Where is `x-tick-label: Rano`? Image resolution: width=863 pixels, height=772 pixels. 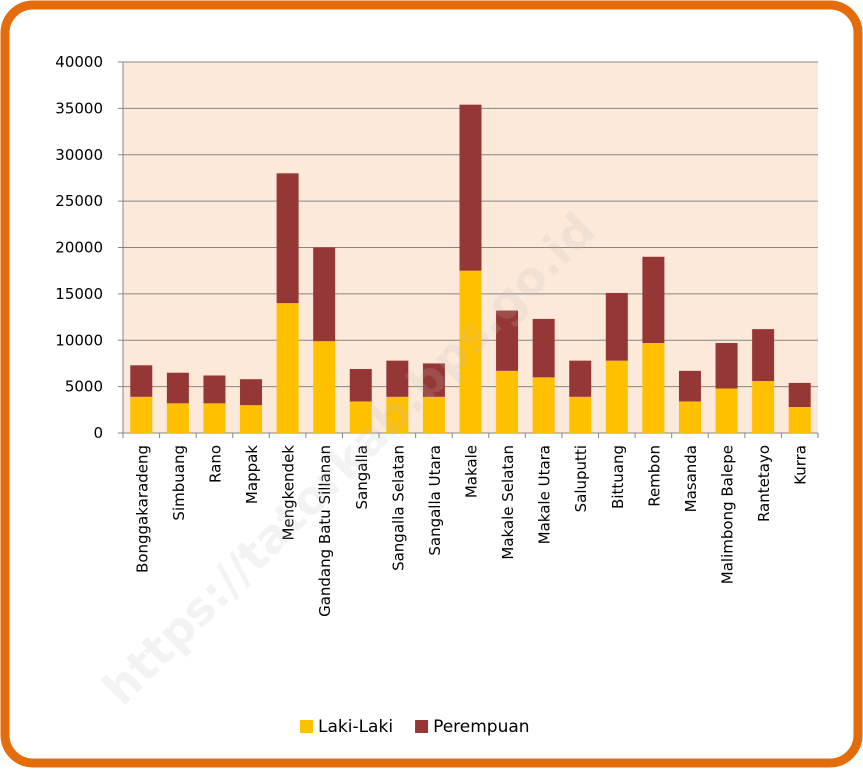
x-tick-label: Rano is located at coordinates (215, 464).